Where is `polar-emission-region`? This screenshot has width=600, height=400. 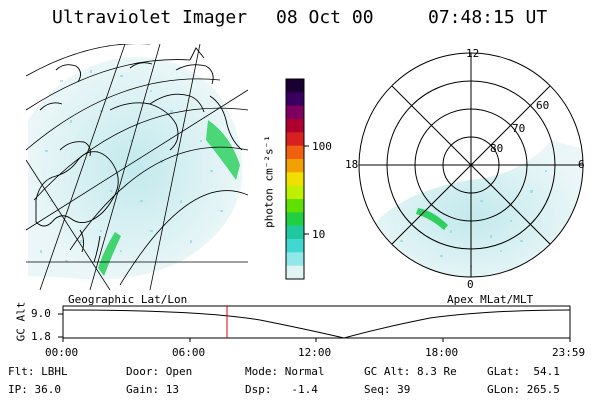 polar-emission-region is located at coordinates (471, 208).